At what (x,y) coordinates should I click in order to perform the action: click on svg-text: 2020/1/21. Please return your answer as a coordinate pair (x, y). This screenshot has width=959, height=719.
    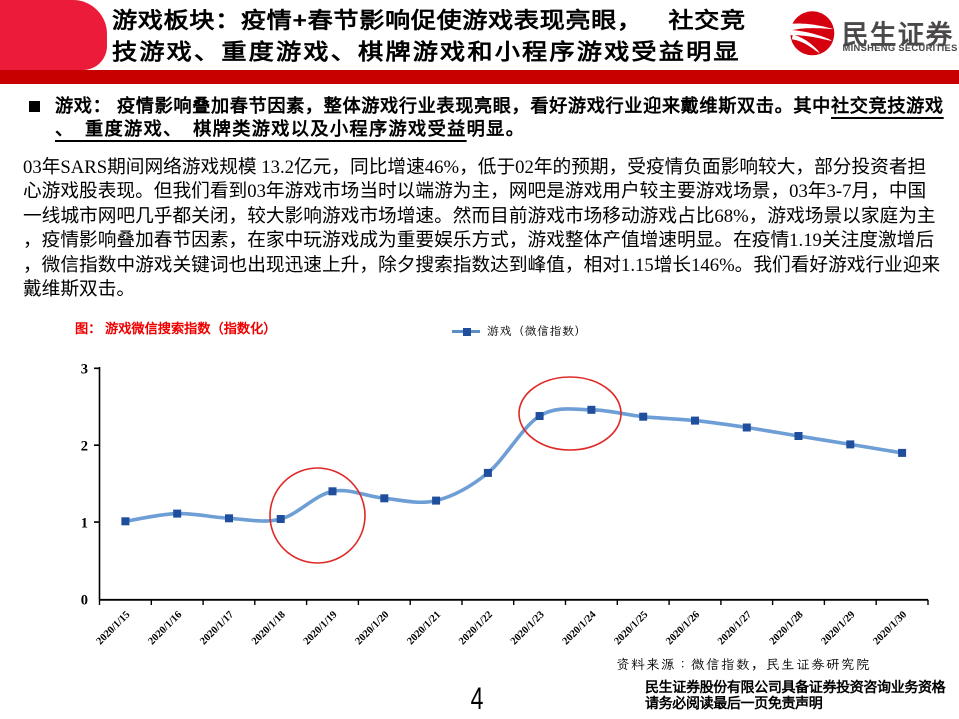
    Looking at the image, I should click on (424, 628).